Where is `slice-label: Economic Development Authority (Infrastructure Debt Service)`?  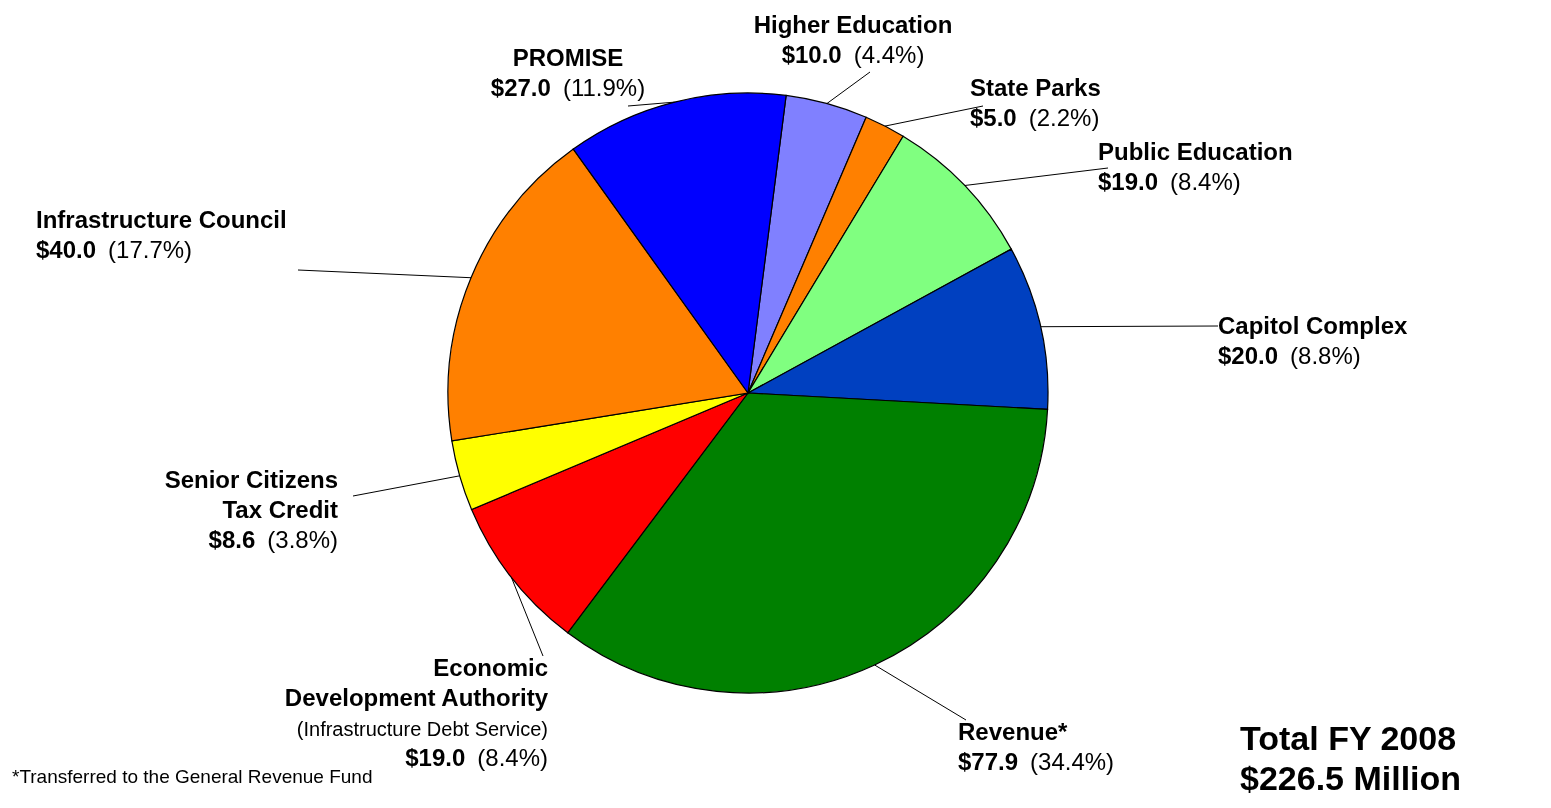
slice-label: Economic Development Authority (Infrastructure Debt Service) is located at coordinates (416, 697).